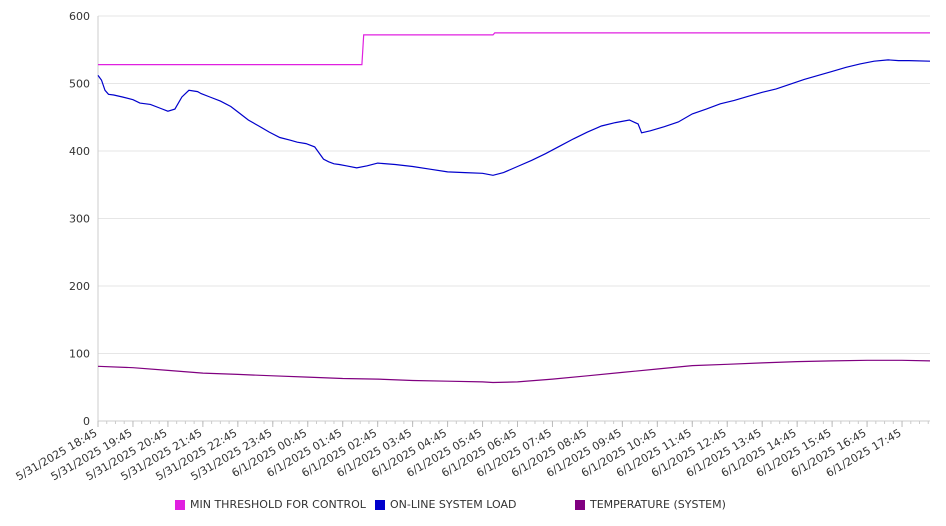 This screenshot has height=526, width=946. Describe the element at coordinates (380, 504) in the screenshot. I see `legend-swatch-system-load` at that location.